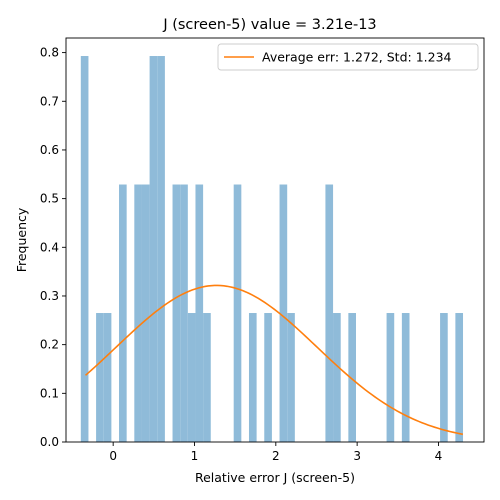 The image size is (500, 500). What do you see at coordinates (357, 57) in the screenshot?
I see `legend-entry-fit: Average err: 1.272, Std: 1.234` at bounding box center [357, 57].